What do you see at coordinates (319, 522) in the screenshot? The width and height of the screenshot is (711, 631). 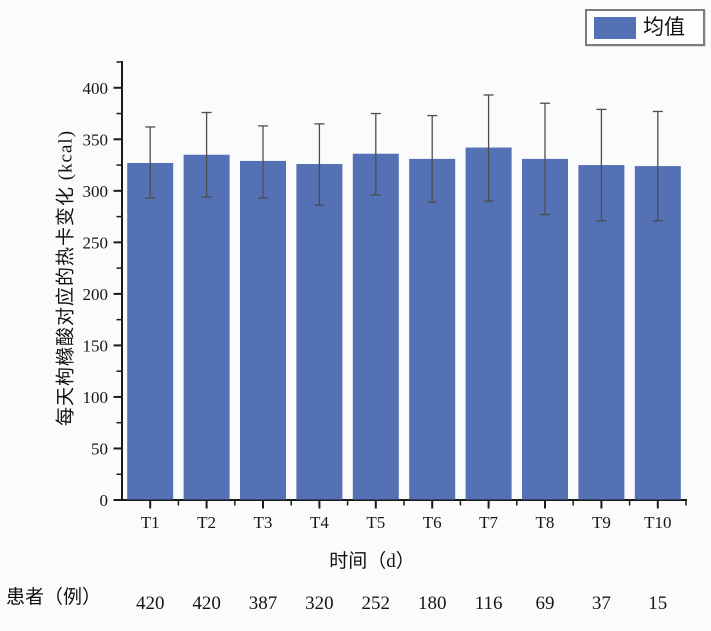 I see `x-tick-label-T4: T4` at bounding box center [319, 522].